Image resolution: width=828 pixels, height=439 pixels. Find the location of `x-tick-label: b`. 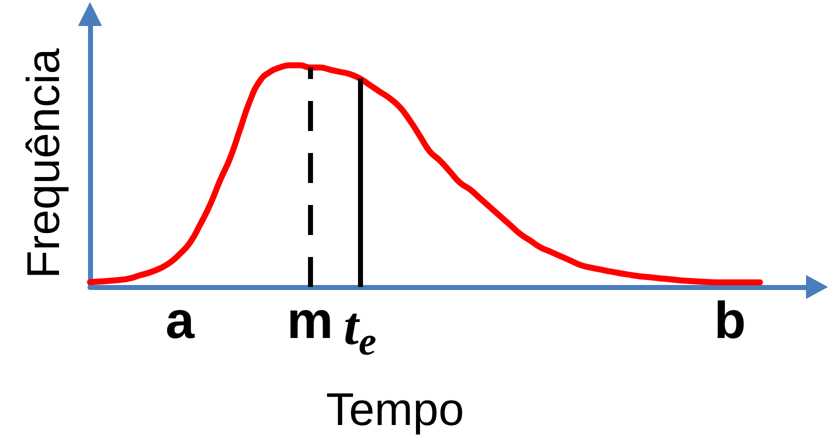

x-tick-label: b is located at coordinates (730, 321).